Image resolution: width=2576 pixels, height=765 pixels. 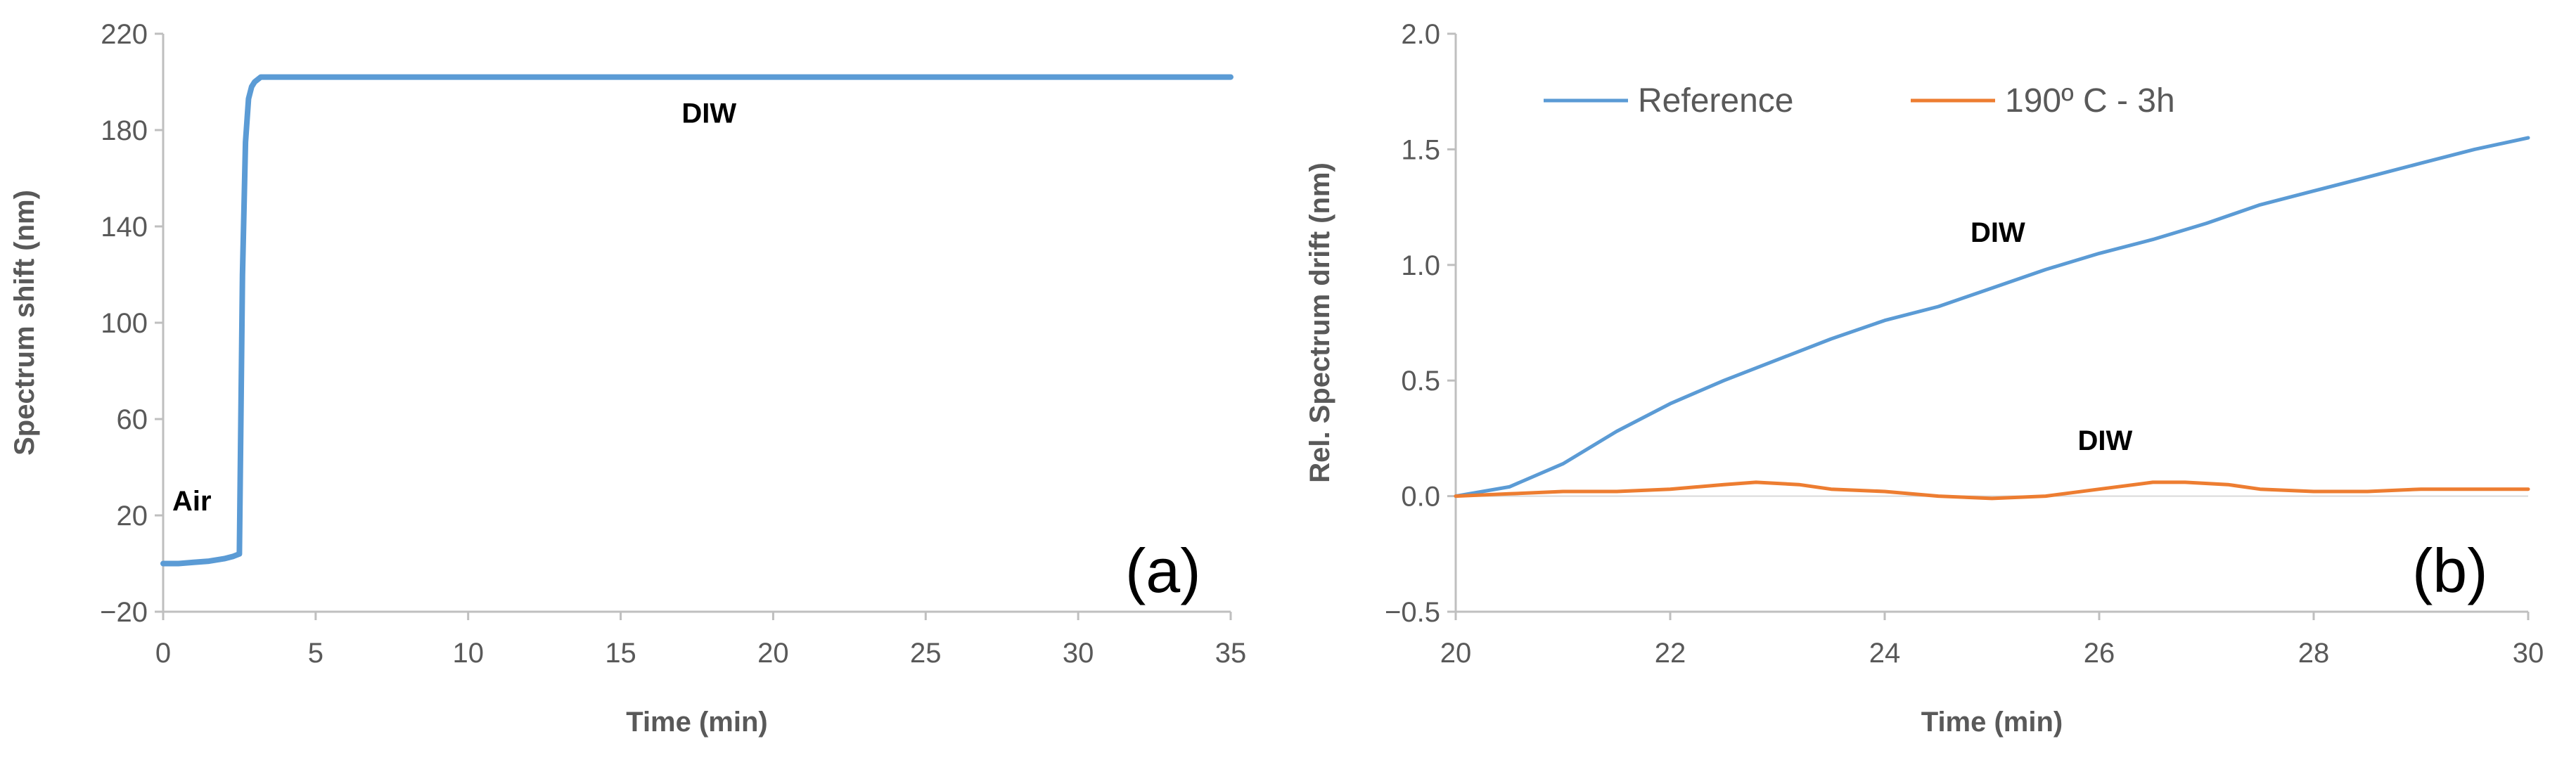 What do you see at coordinates (1420, 497) in the screenshot?
I see `y-tick-label: 0.0` at bounding box center [1420, 497].